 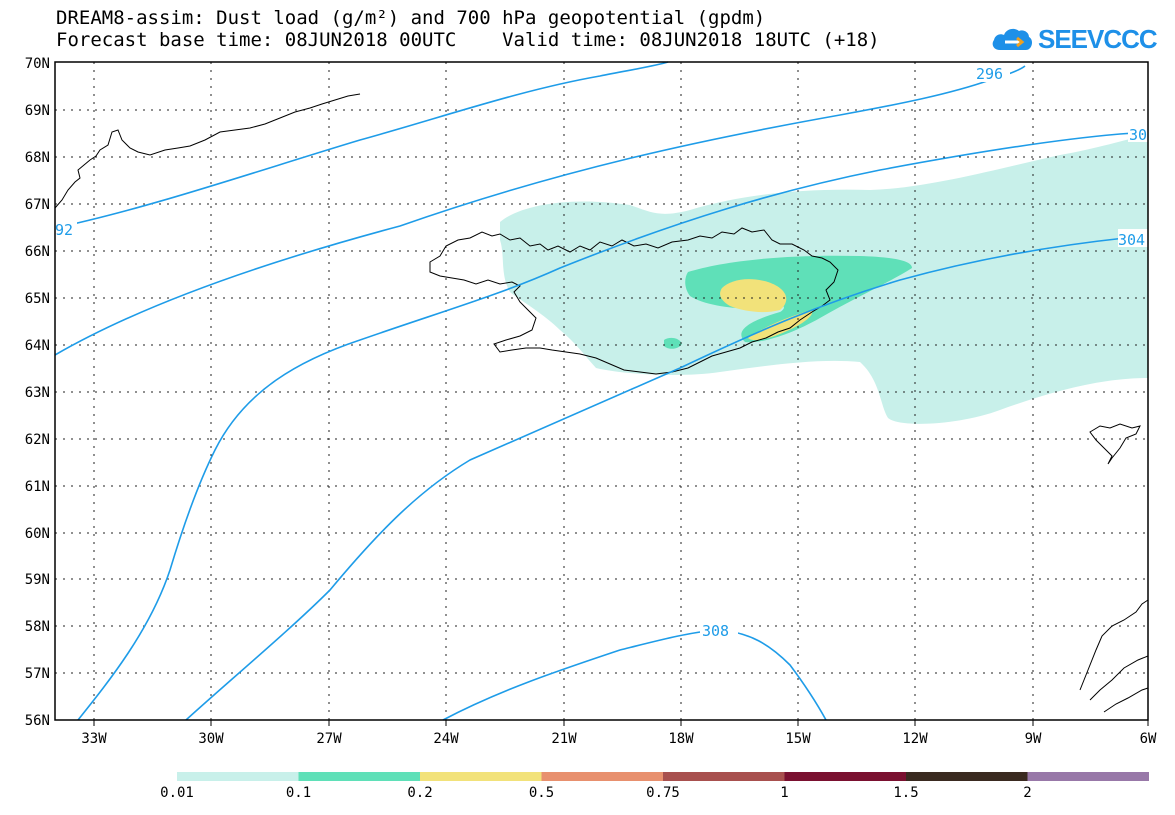 I want to click on legend-label: 2, so click(x=1027, y=793).